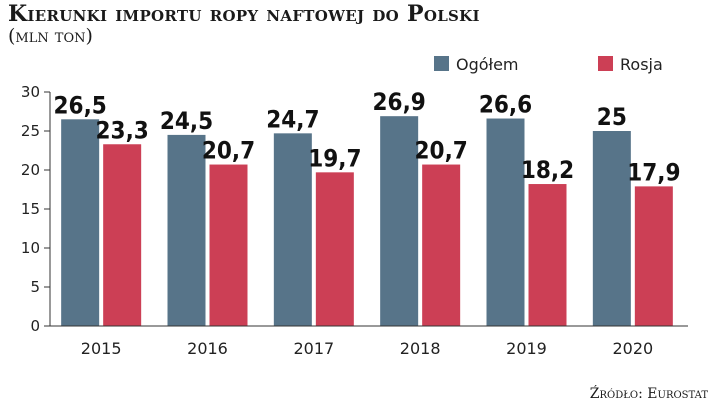 The image size is (720, 408). I want to click on legend-label: Rosja, so click(641, 64).